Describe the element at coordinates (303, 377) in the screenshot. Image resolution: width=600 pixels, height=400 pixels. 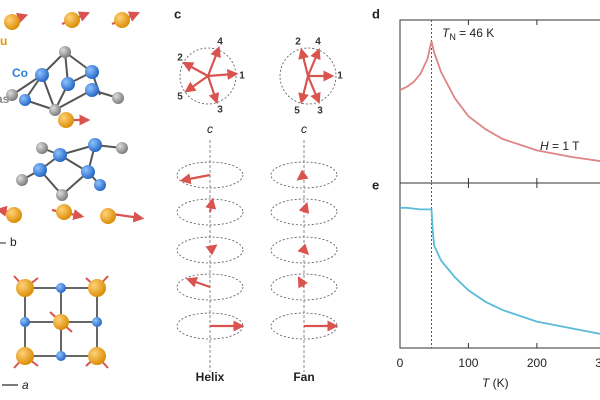
I see `model-label: Fan` at that location.